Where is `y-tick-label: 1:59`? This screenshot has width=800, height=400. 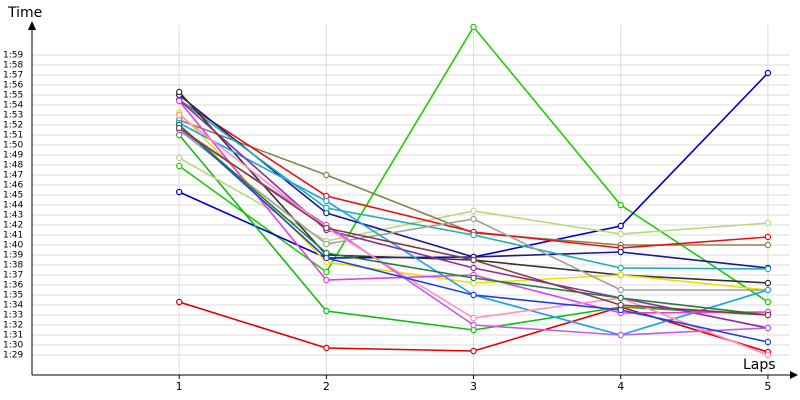
y-tick-label: 1:59 is located at coordinates (13, 56).